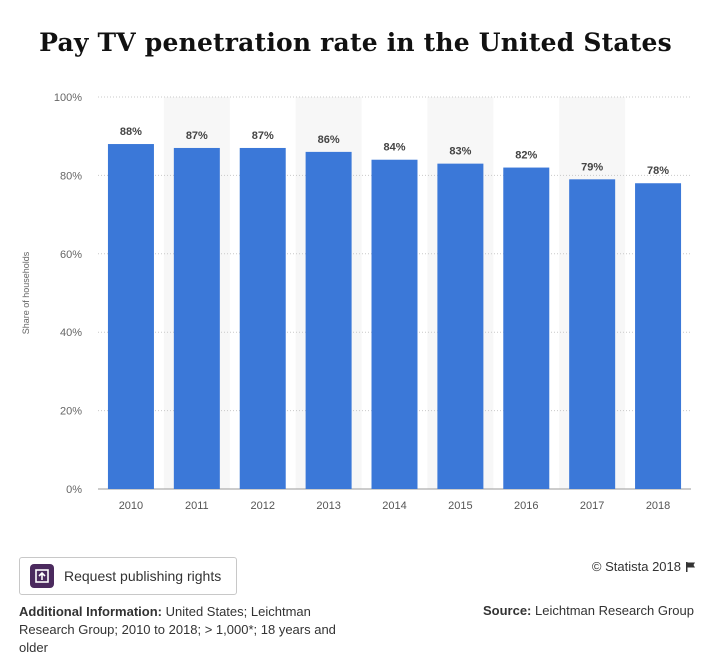 Image resolution: width=711 pixels, height=664 pixels. I want to click on x-tick-label: 2015, so click(460, 506).